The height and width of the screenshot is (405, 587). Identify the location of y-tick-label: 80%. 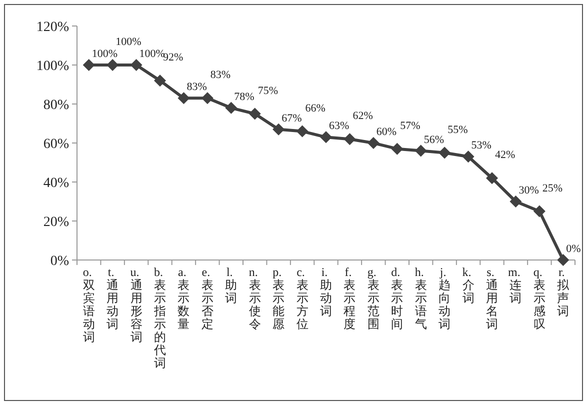
(56, 105).